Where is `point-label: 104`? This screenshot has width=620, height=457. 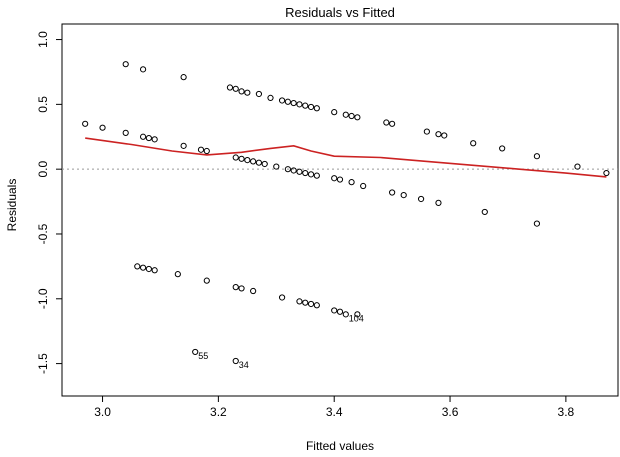 point-label: 104 is located at coordinates (356, 318).